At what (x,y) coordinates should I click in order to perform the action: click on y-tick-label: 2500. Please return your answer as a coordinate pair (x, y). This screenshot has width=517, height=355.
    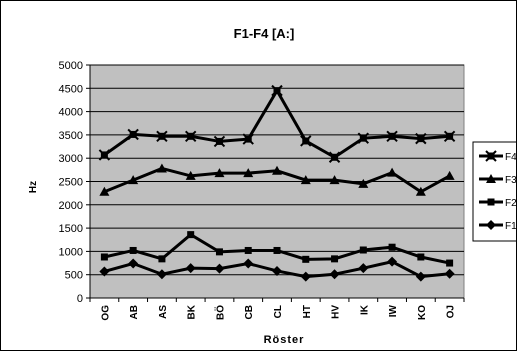
    Looking at the image, I should click on (71, 183).